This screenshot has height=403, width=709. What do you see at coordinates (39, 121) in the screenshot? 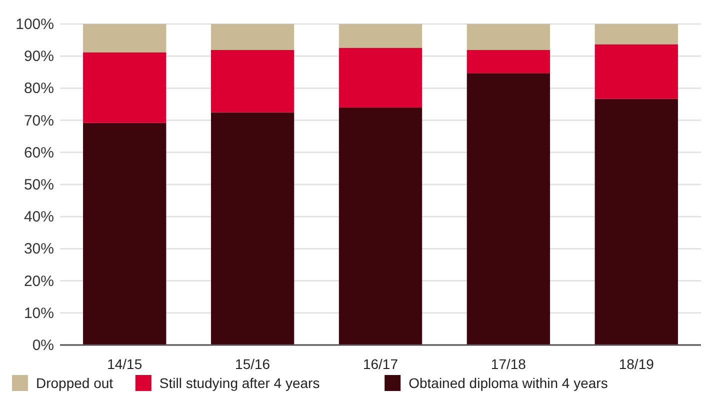
I see `y-tick-label: 70%` at bounding box center [39, 121].